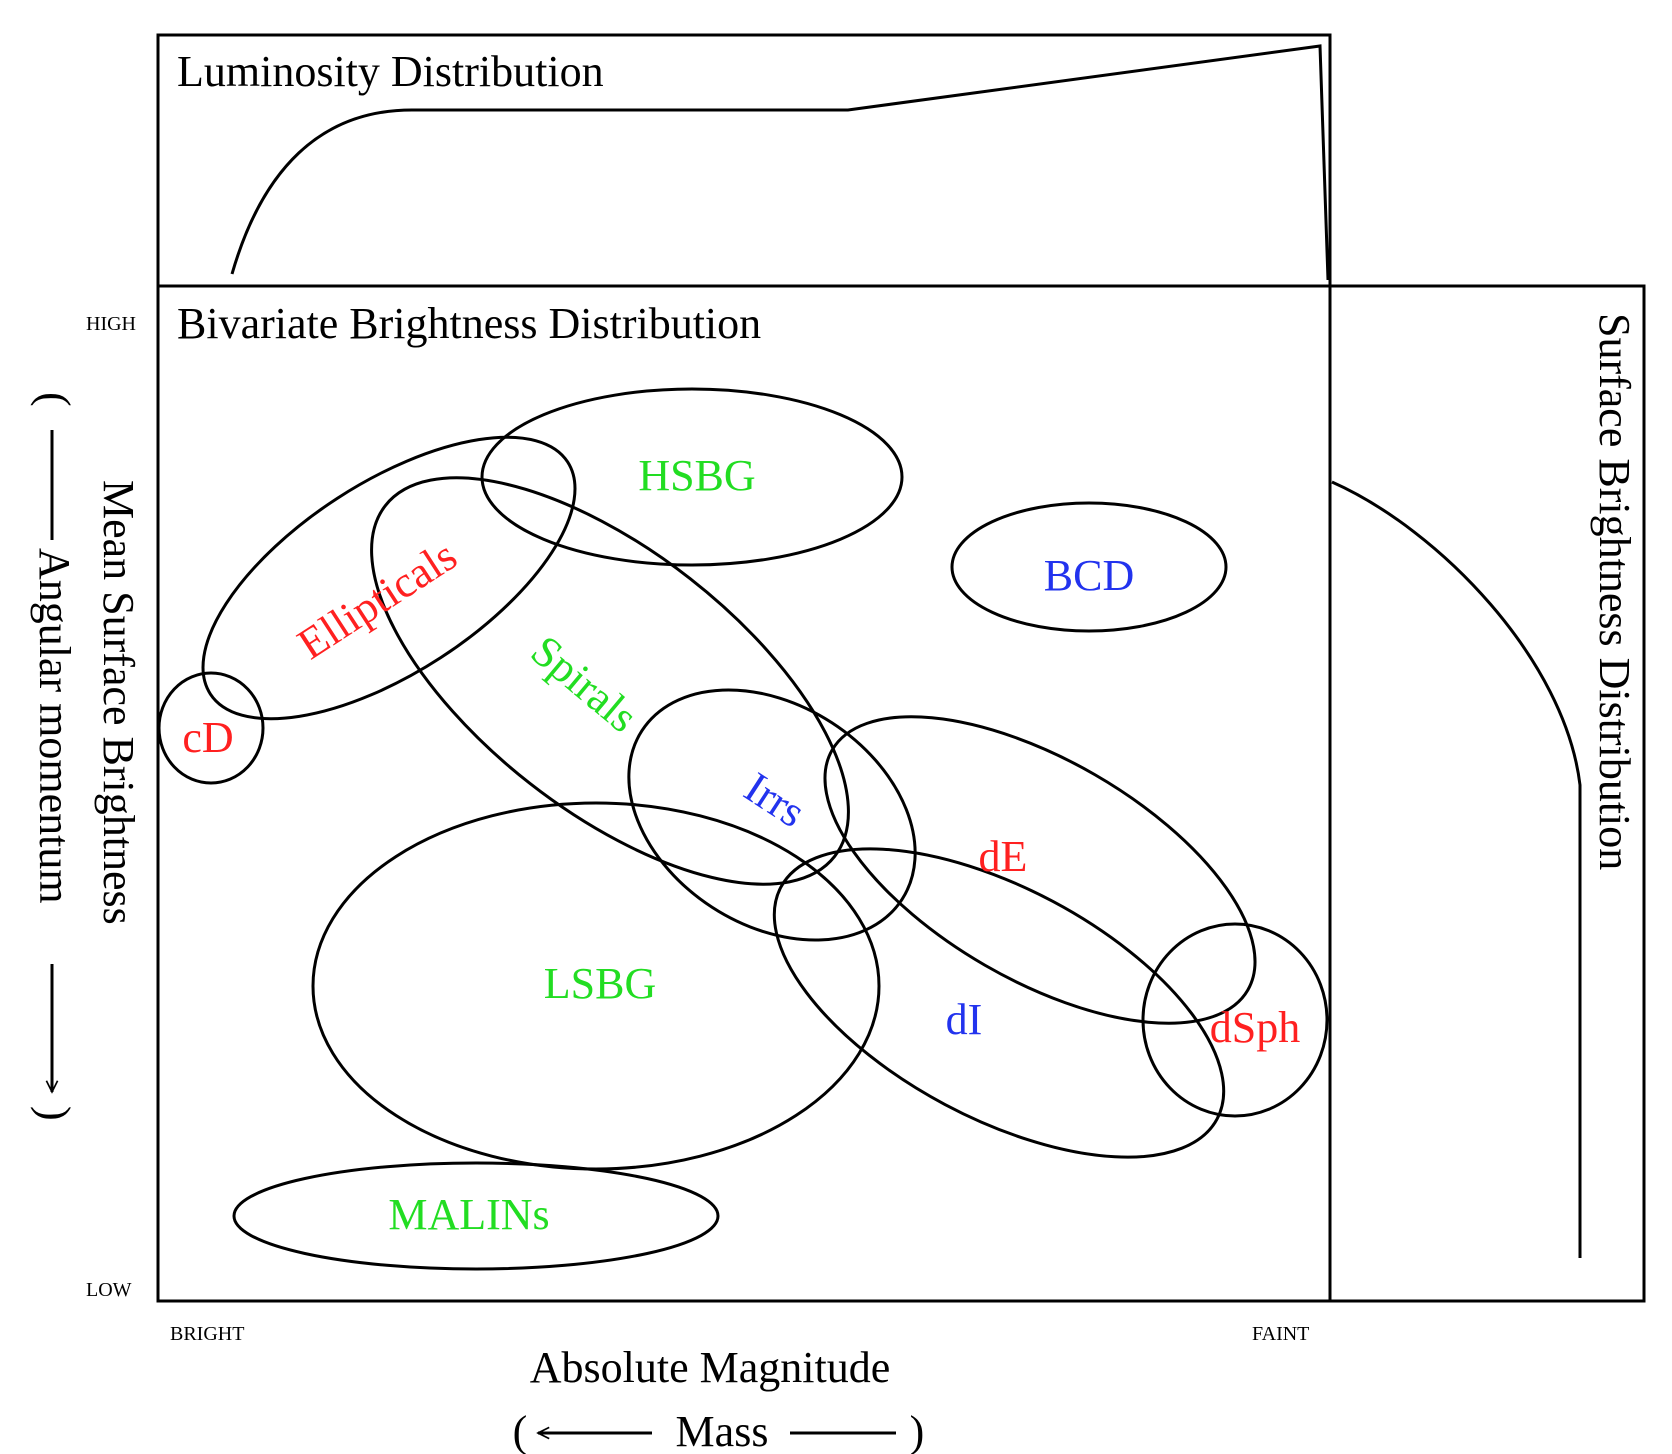 The width and height of the screenshot is (1672, 1454). I want to click on de-label: dE, so click(1003, 856).